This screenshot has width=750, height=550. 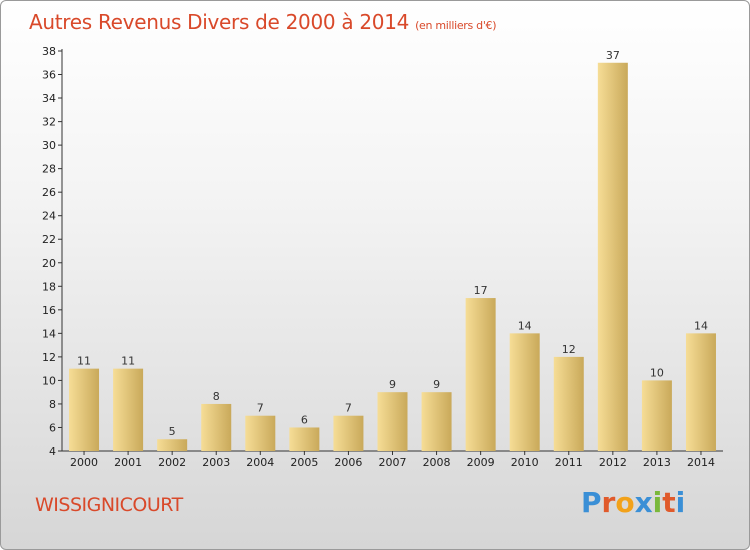 I want to click on bar-2005, so click(x=304, y=439).